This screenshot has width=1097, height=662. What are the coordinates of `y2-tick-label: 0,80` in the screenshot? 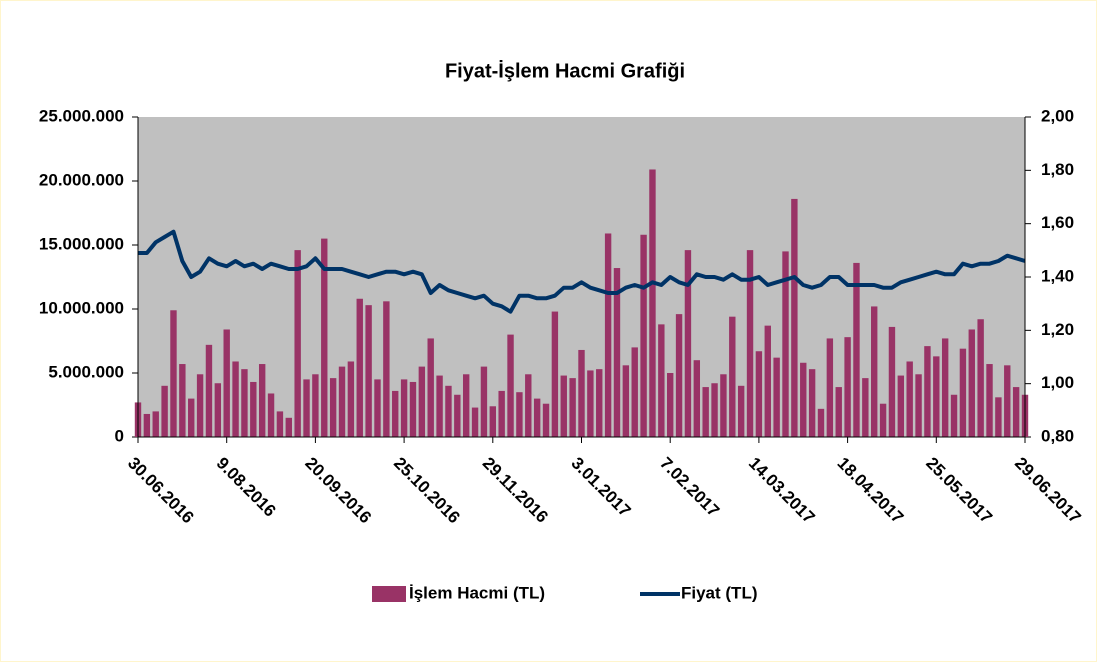 It's located at (1057, 435).